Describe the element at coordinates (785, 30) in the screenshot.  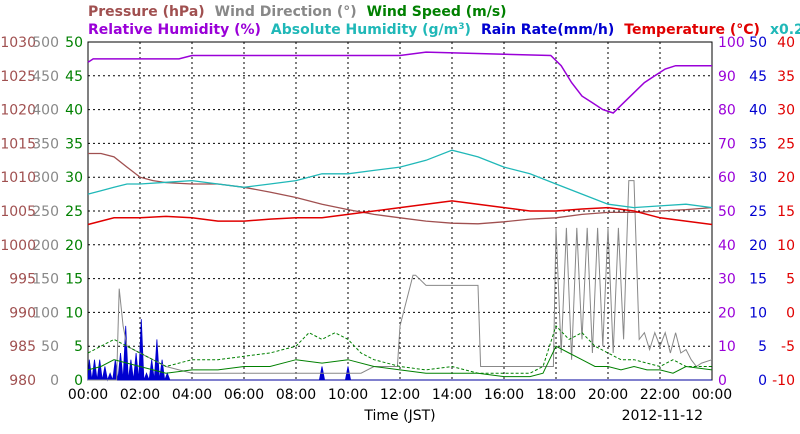
I see `legend-ah_scale: x0.2` at that location.